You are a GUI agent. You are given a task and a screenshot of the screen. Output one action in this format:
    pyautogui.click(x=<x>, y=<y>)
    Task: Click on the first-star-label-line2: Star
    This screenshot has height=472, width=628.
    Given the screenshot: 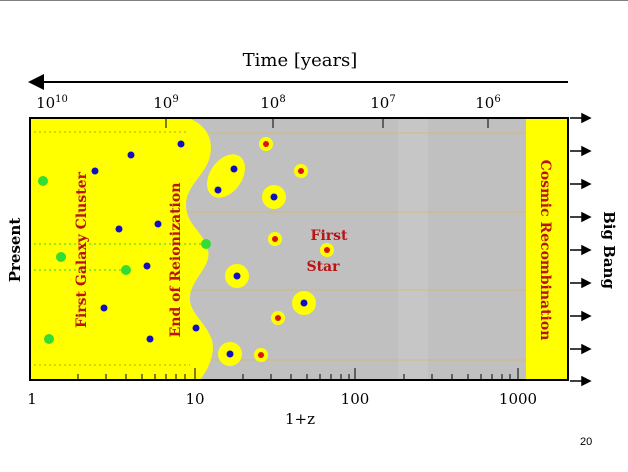 What is the action you would take?
    pyautogui.click(x=323, y=267)
    